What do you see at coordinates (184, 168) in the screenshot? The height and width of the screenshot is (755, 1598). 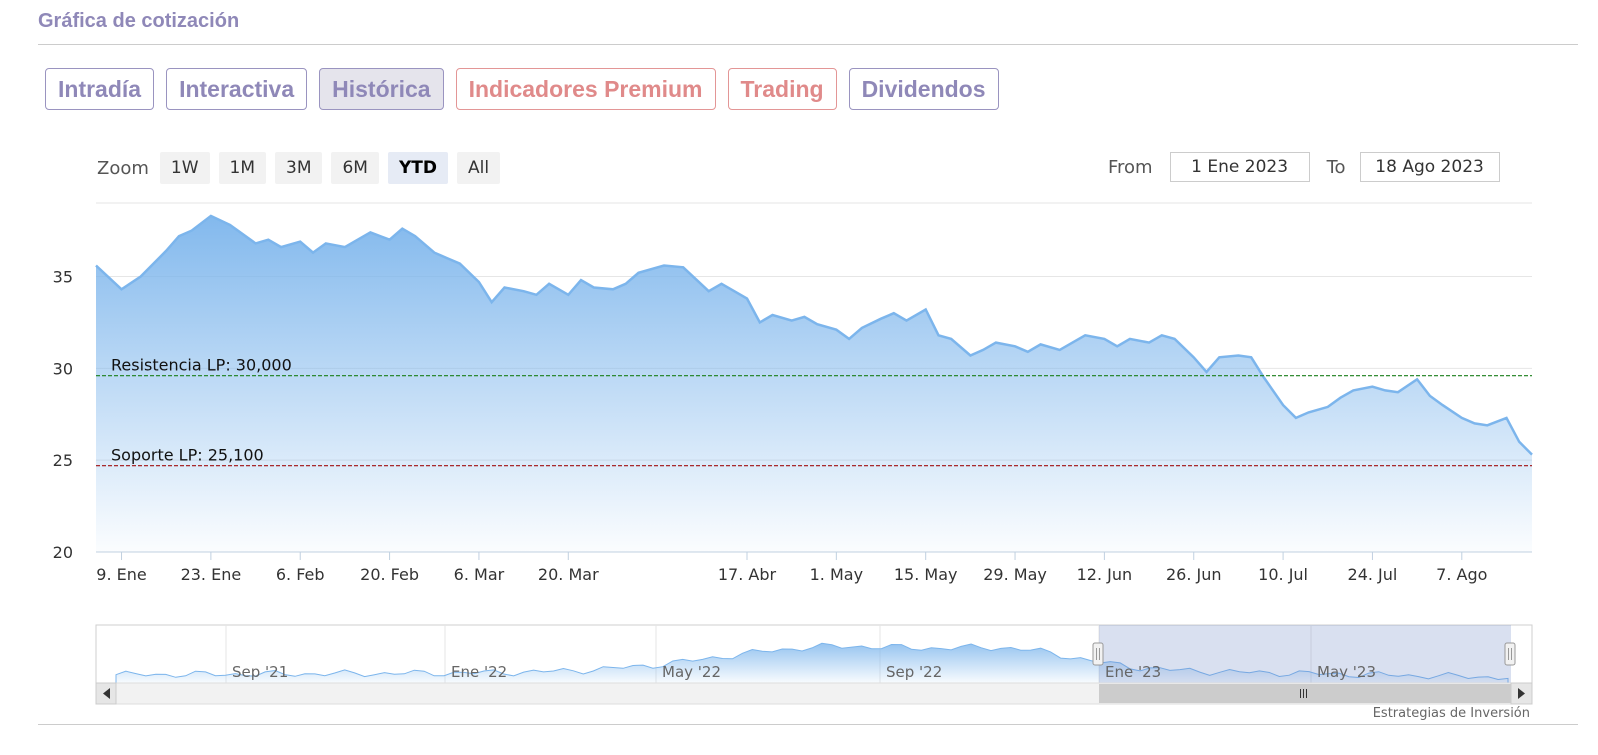 I see `zoom-1w-button: 1W` at bounding box center [184, 168].